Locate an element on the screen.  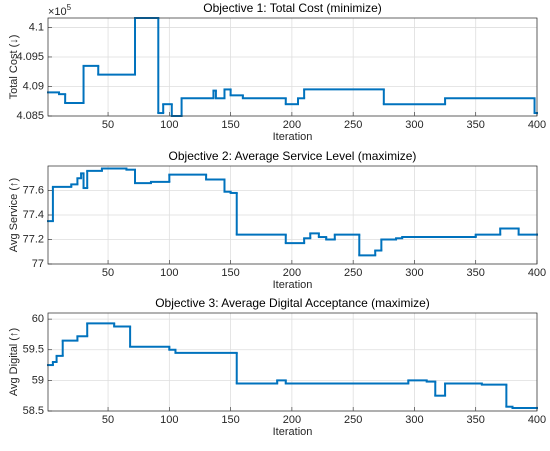
y-tick-label: 4.085 is located at coordinates (30, 116).